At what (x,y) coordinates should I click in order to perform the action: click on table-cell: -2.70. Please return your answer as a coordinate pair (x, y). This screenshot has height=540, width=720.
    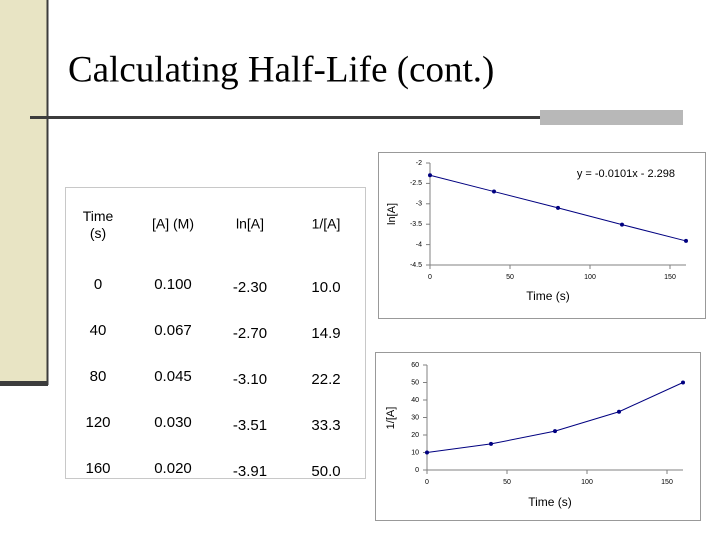
    Looking at the image, I should click on (250, 333).